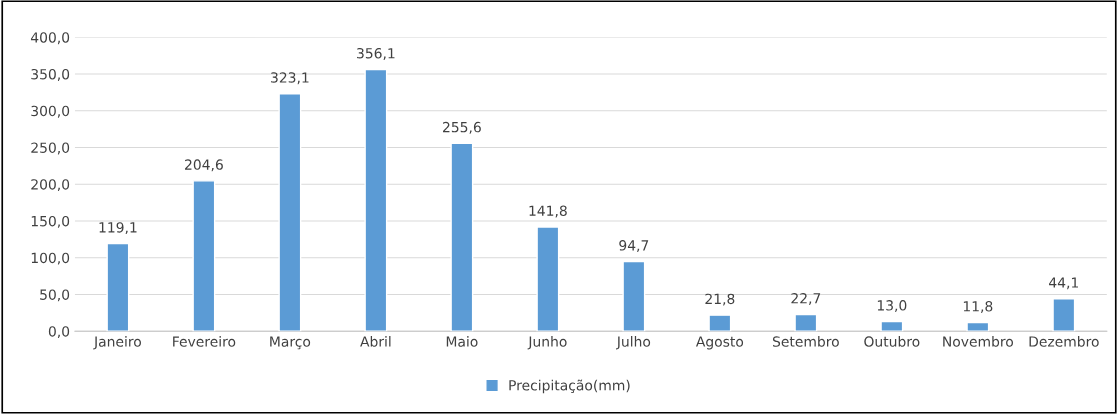 This screenshot has width=1118, height=414. Describe the element at coordinates (462, 127) in the screenshot. I see `data-label: 255,6` at that location.